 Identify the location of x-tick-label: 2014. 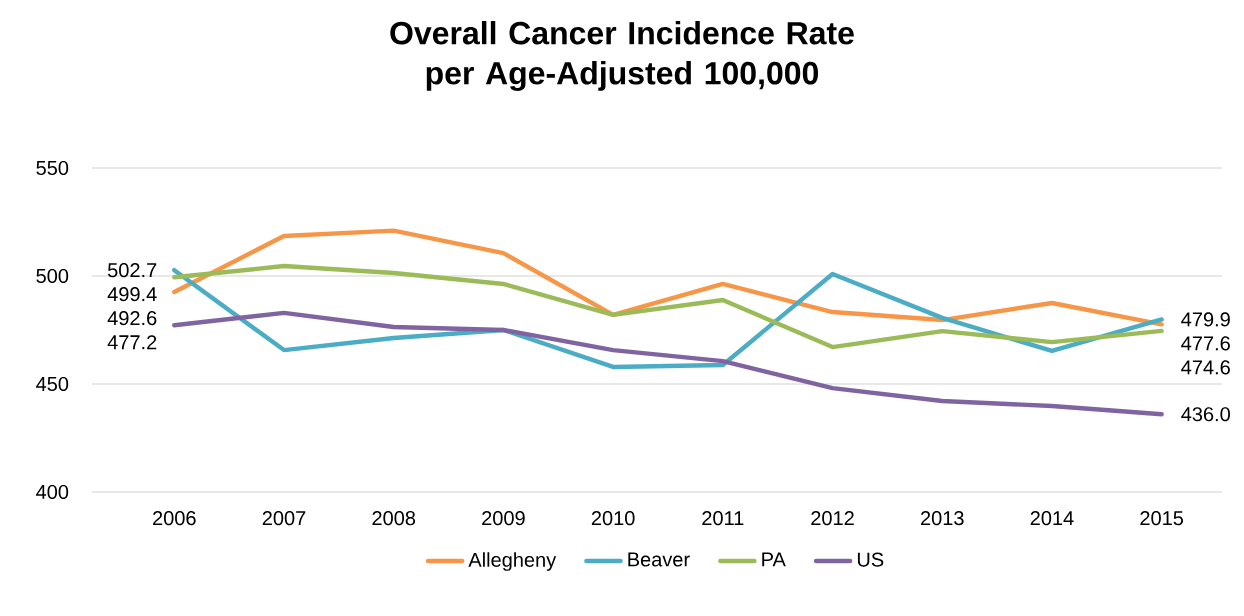
(1052, 518).